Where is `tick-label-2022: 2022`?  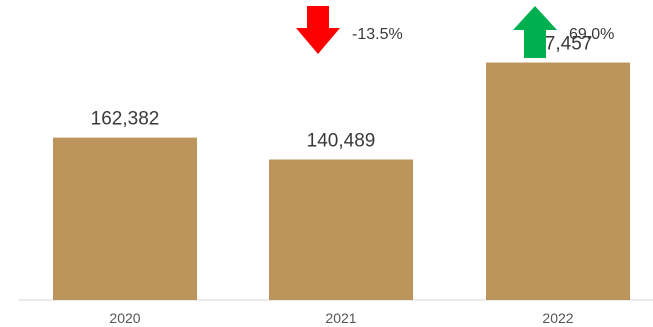
tick-label-2022: 2022 is located at coordinates (557, 318).